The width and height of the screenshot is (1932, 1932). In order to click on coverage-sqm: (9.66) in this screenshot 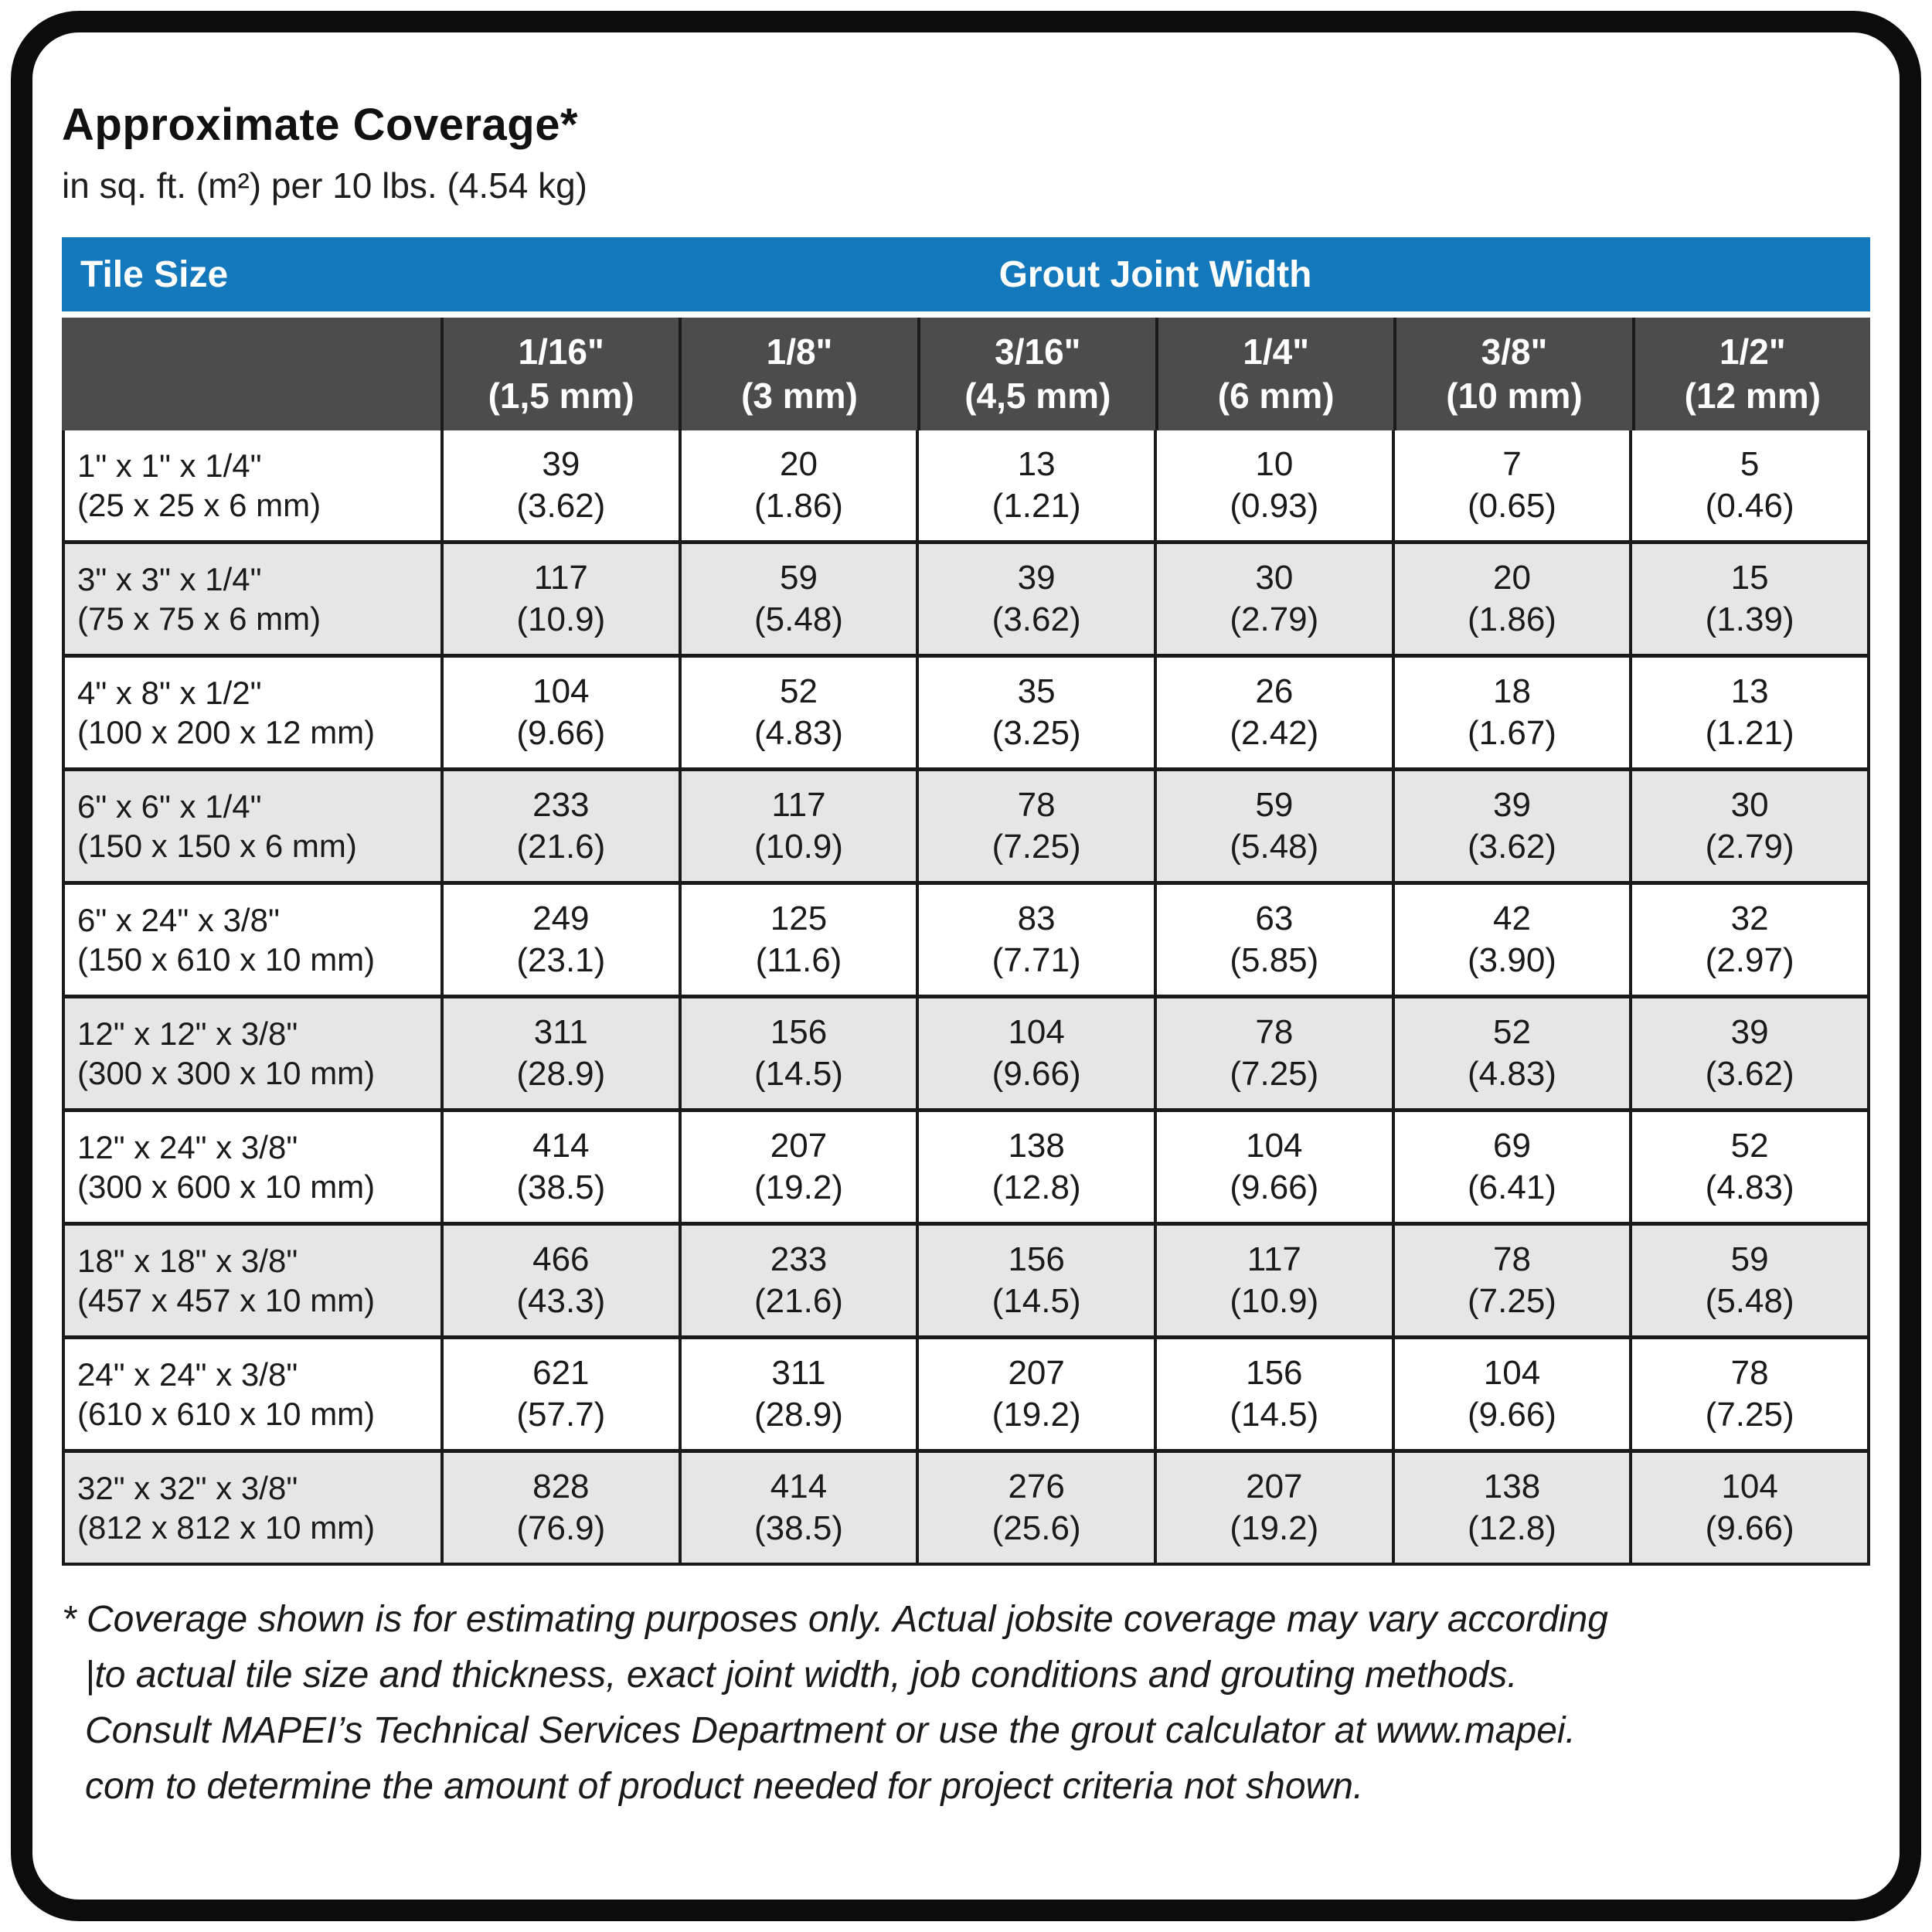, I will do `click(1512, 1415)`.